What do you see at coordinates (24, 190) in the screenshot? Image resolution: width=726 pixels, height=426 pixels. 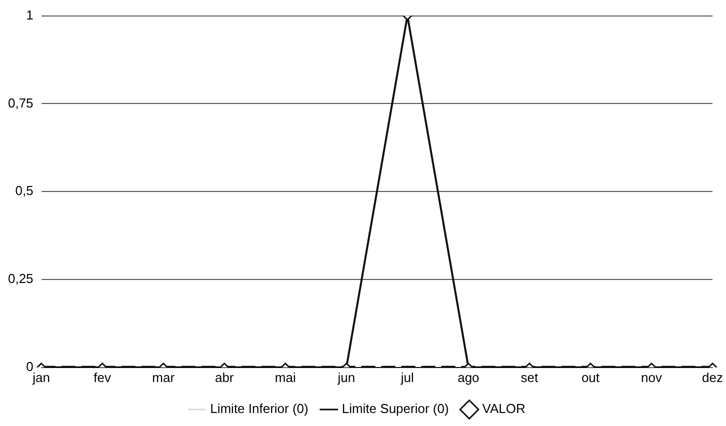 I see `y-tick-label: 0,5` at bounding box center [24, 190].